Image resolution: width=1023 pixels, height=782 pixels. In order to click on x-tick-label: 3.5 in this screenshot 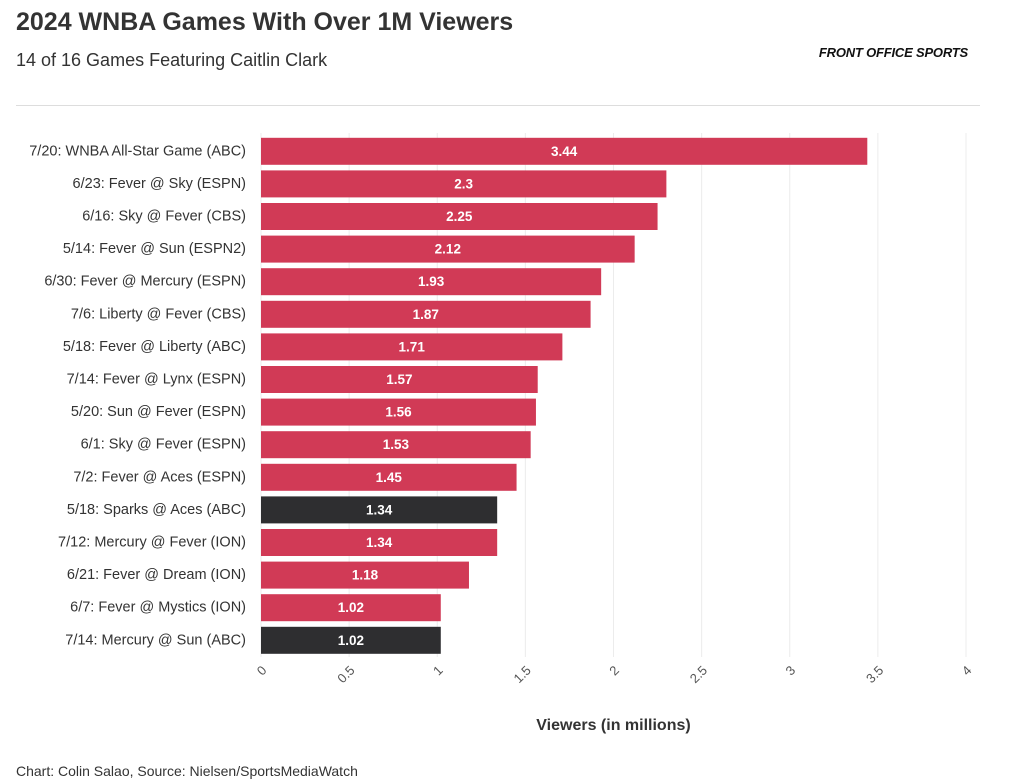, I will do `click(874, 674)`.